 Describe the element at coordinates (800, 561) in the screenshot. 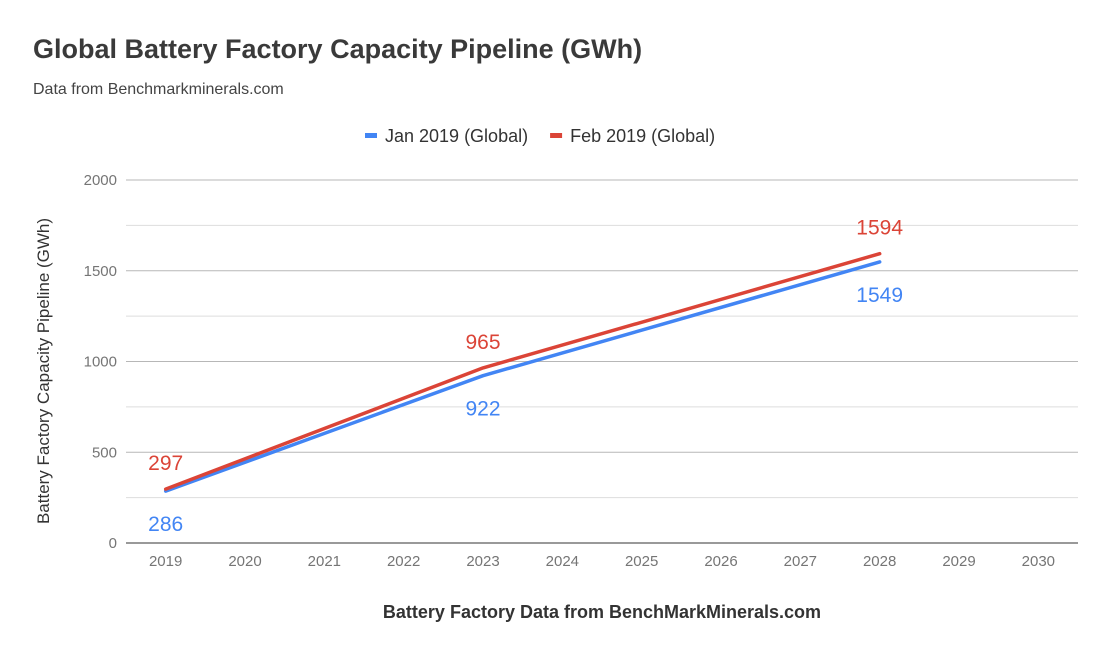

I see `x-tick-label: 2027` at that location.